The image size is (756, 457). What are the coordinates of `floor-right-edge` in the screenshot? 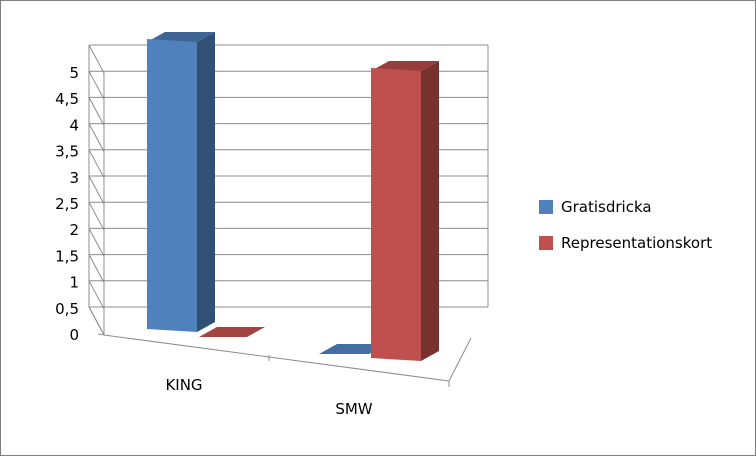 It's located at (460, 359).